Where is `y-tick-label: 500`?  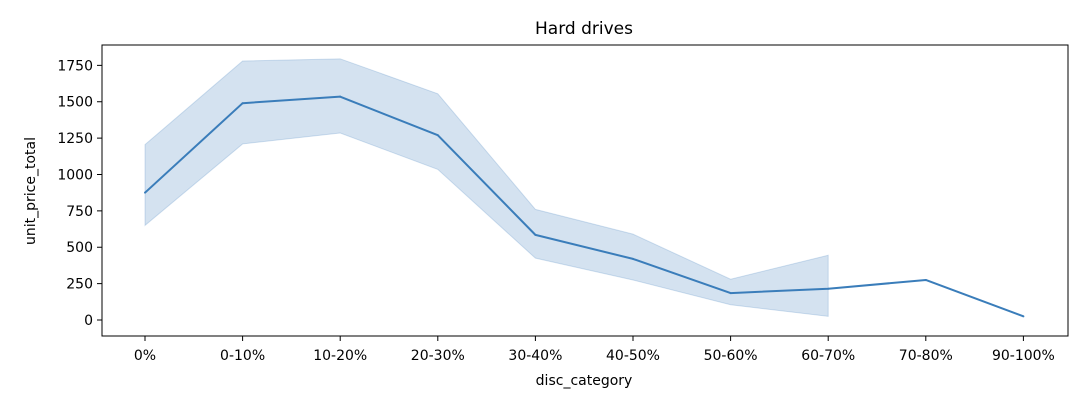 y-tick-label: 500 is located at coordinates (79, 248).